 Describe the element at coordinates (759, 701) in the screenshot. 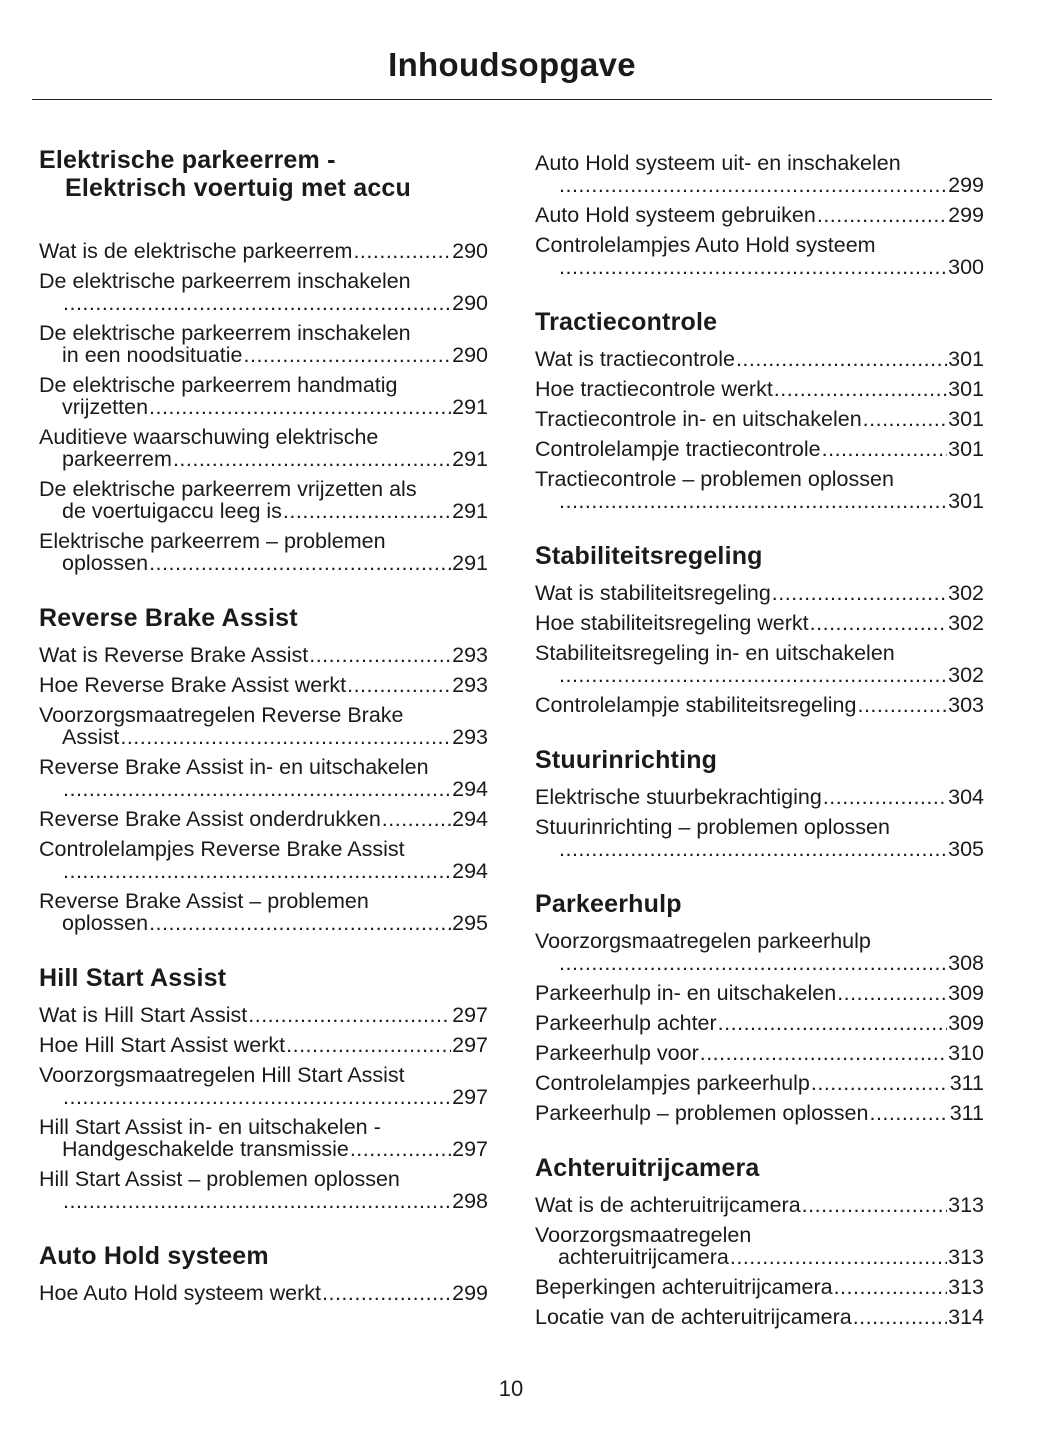

I see `toc-entry: Controlelampje stabiliteitsregeling 303` at that location.